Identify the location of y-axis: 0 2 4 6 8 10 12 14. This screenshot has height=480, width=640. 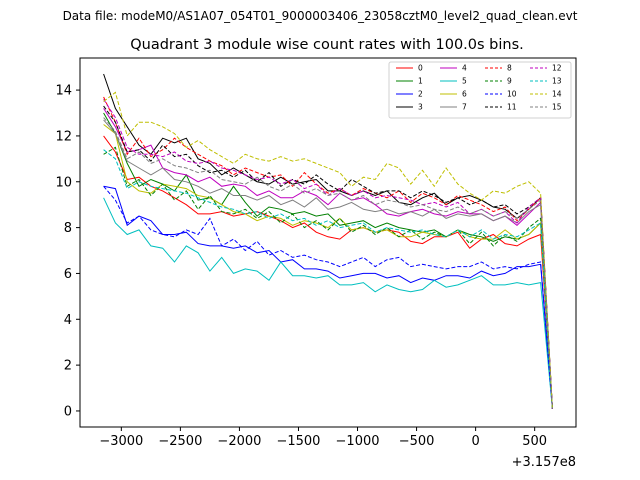
(67, 251).